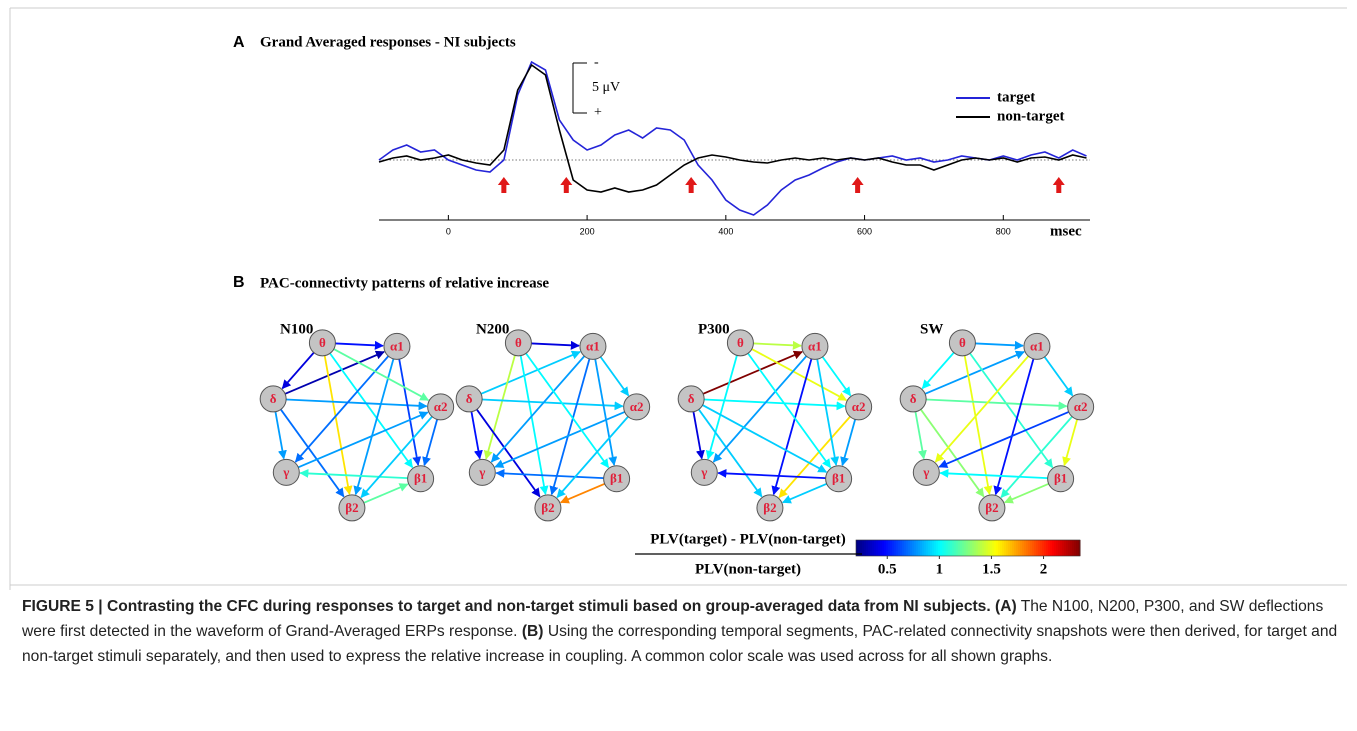  What do you see at coordinates (606, 87) in the screenshot?
I see `scale-bar-label: 5 μV` at bounding box center [606, 87].